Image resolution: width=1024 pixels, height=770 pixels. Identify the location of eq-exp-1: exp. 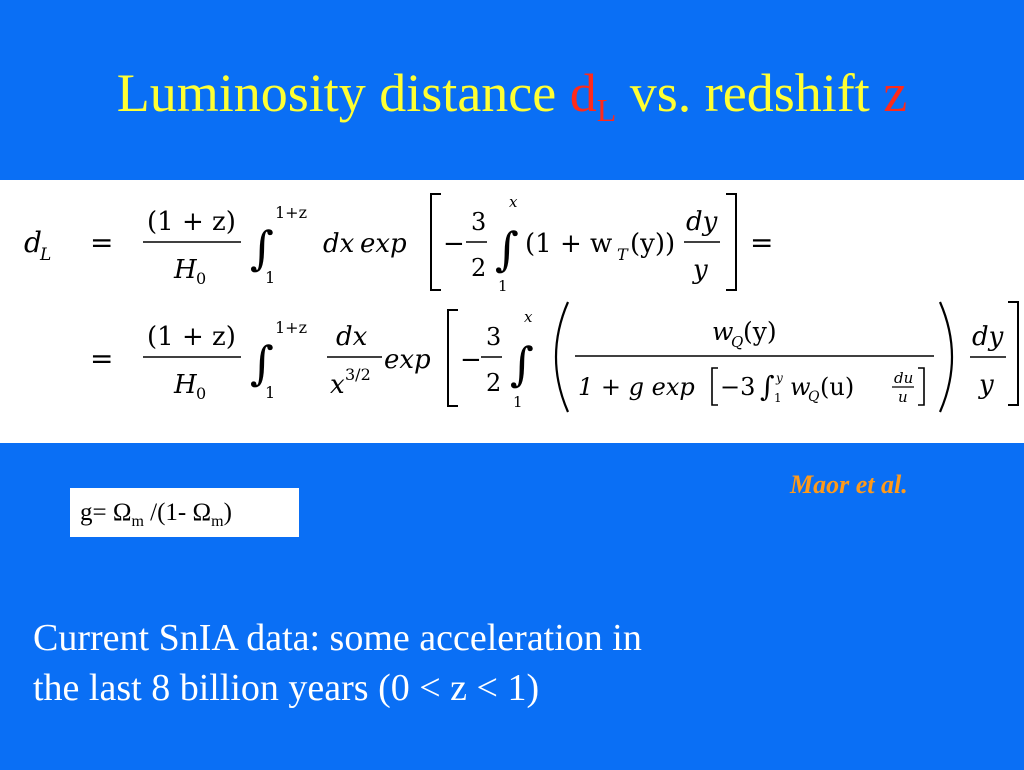
(383, 244).